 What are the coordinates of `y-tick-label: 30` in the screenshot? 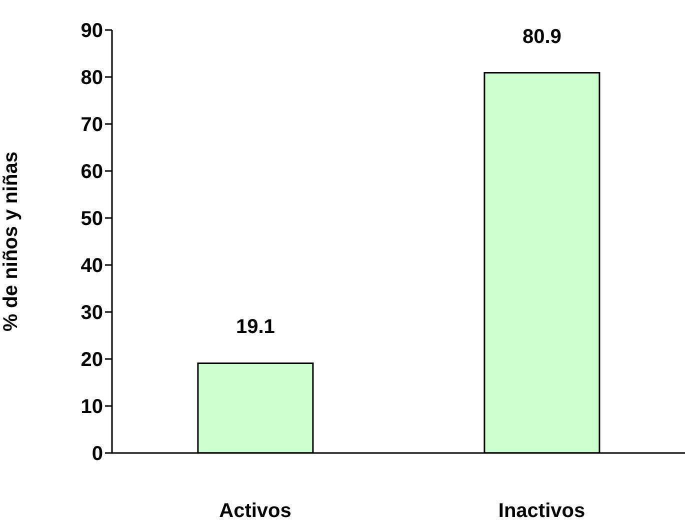 It's located at (91, 313).